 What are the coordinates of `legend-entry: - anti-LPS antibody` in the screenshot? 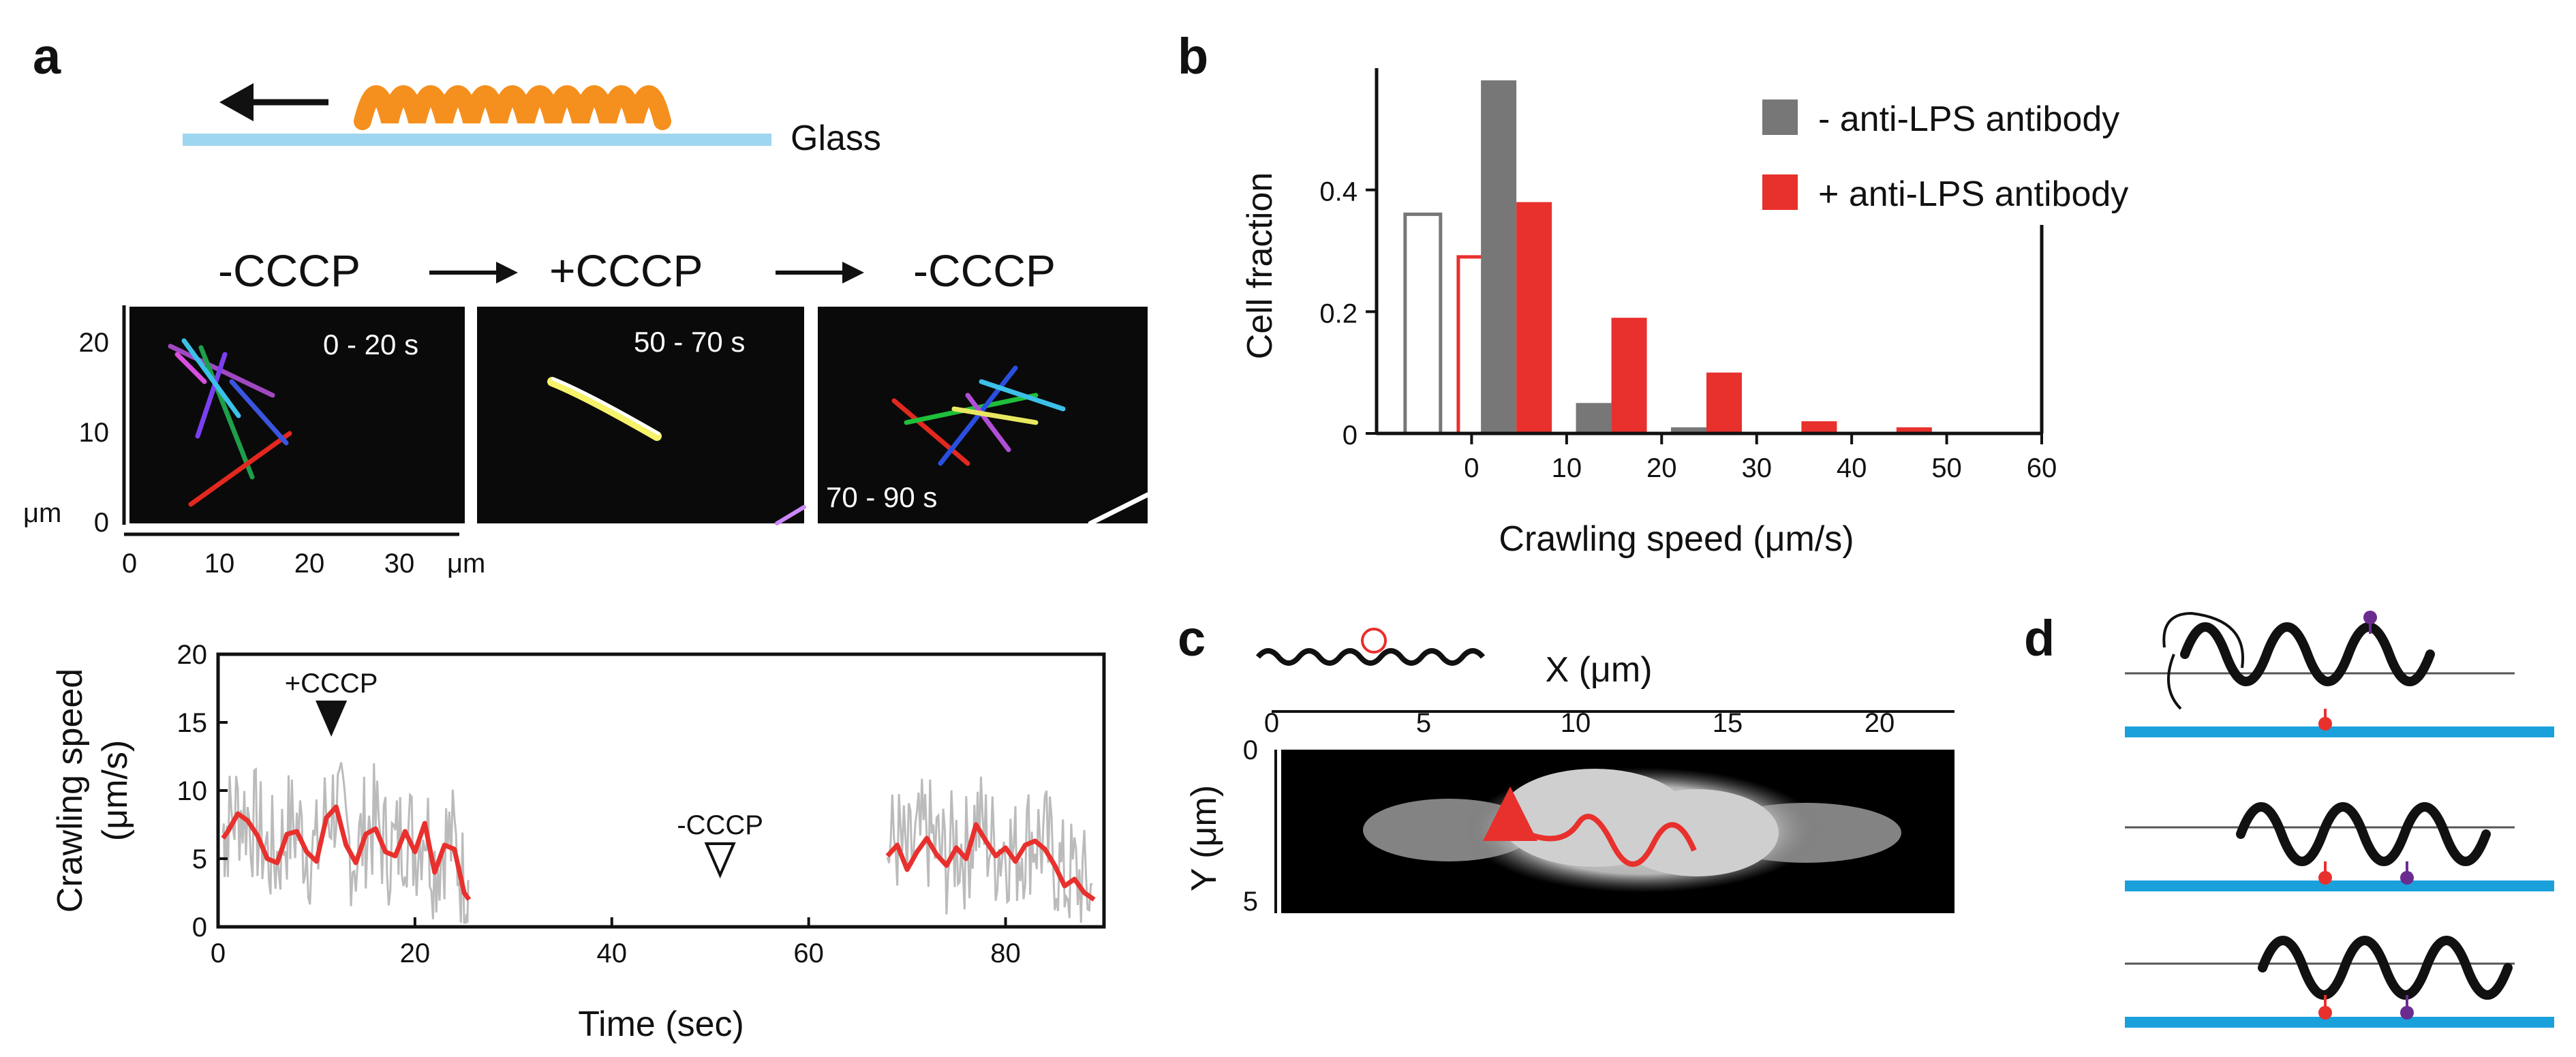 It's located at (1969, 119).